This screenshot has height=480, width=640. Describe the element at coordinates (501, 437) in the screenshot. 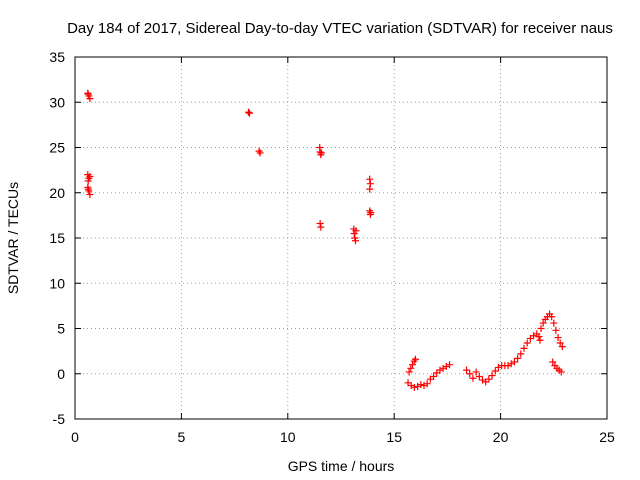

I see `x-tick-label: 20` at that location.